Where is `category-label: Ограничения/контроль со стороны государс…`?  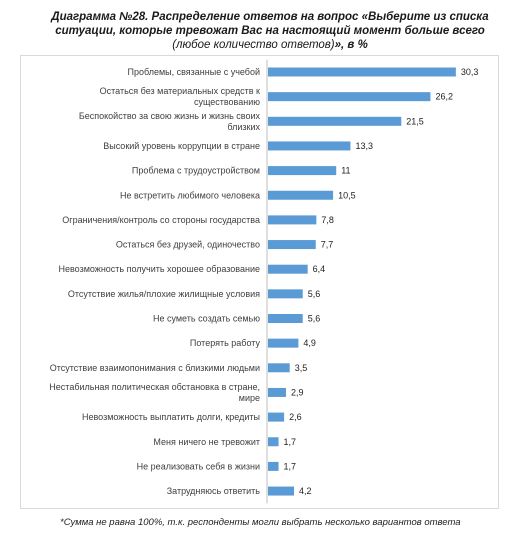 category-label: Ограничения/контроль со стороны государс… is located at coordinates (161, 220).